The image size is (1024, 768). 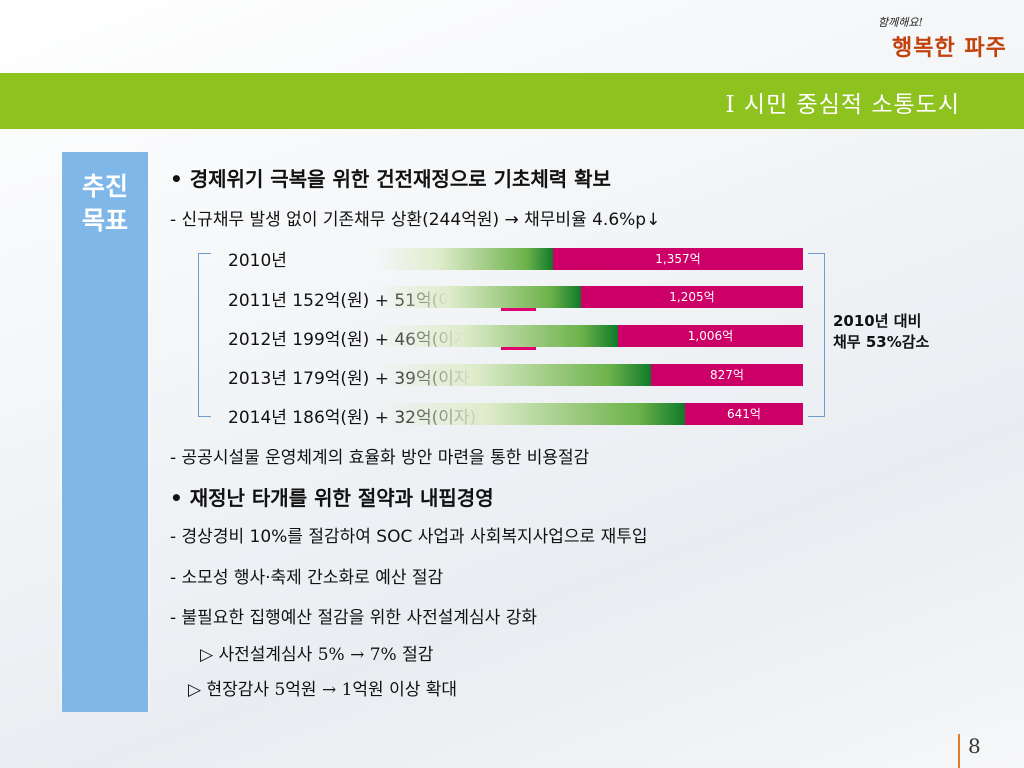 What do you see at coordinates (257, 261) in the screenshot?
I see `row-2010: 2010년` at bounding box center [257, 261].